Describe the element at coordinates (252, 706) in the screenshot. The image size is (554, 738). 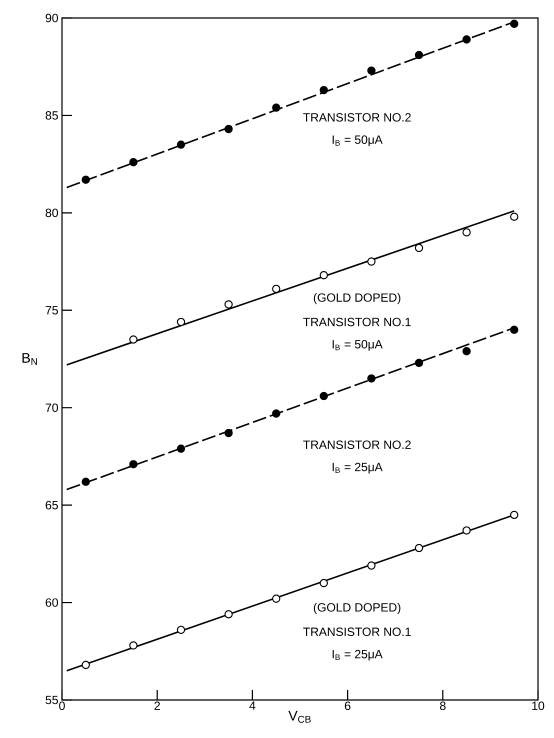
I see `x-tick-label: 4` at that location.